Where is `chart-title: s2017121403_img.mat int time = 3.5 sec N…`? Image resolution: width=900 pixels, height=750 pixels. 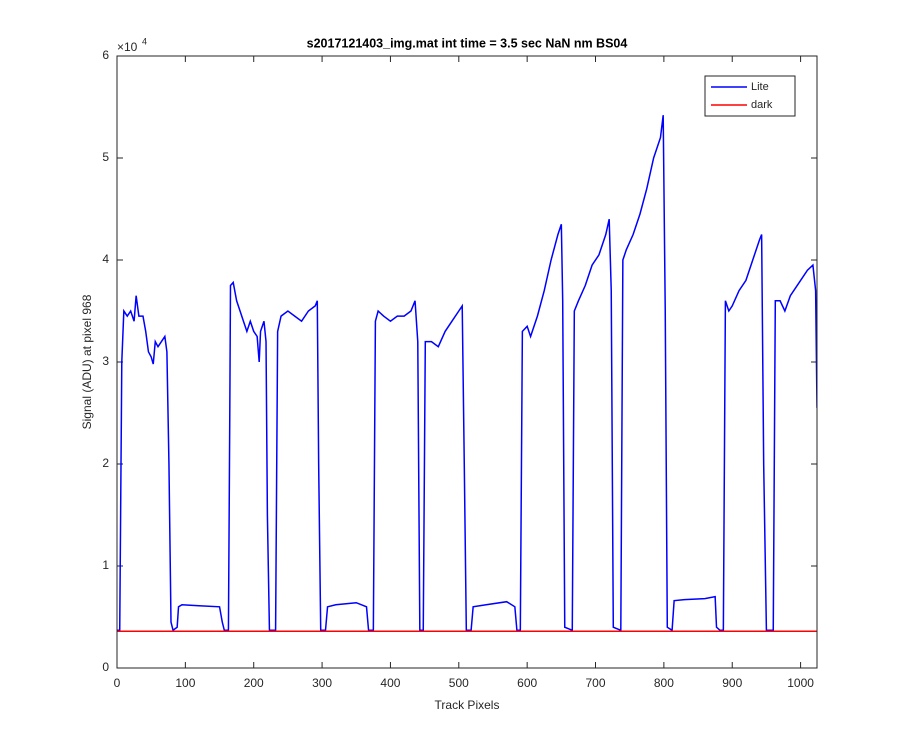
chart-title: s2017121403_img.mat int time = 3.5 sec N… is located at coordinates (467, 43).